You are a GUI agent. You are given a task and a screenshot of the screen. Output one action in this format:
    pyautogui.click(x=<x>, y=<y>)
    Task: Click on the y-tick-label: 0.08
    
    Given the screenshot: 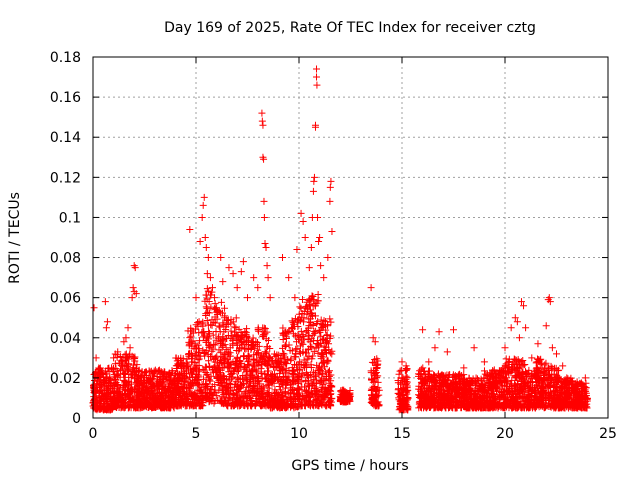 What is the action you would take?
    pyautogui.click(x=65, y=259)
    